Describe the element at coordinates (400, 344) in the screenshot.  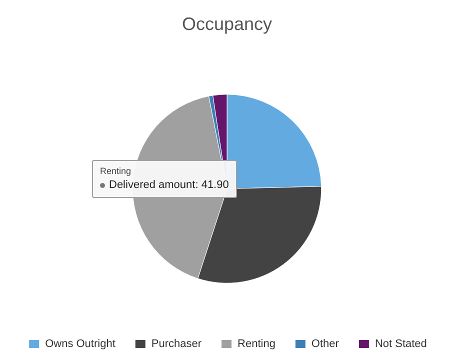
I see `legend-label: Not Stated` at that location.